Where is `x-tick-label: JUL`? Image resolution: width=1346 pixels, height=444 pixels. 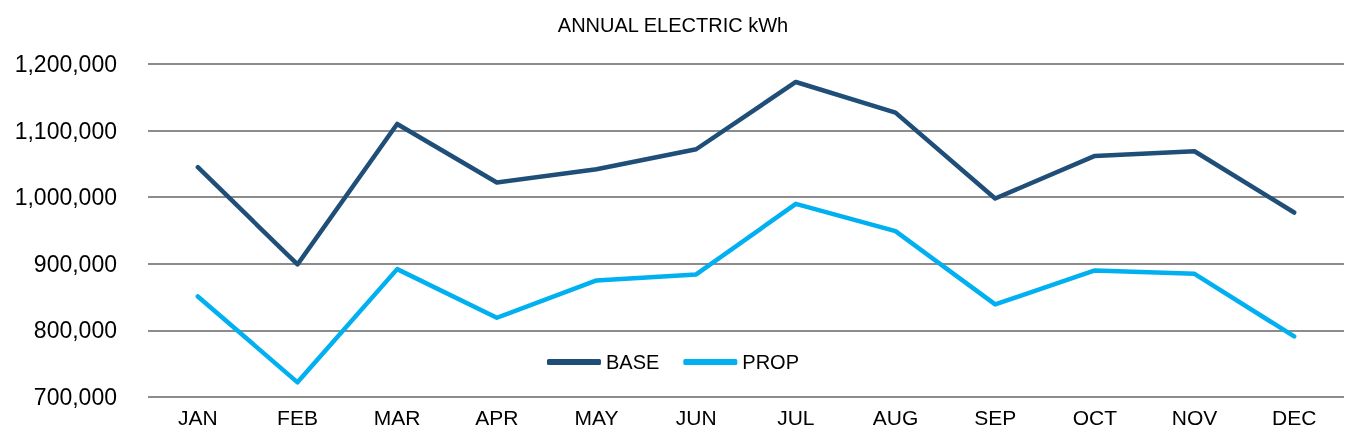 x-tick-label: JUL is located at coordinates (796, 417).